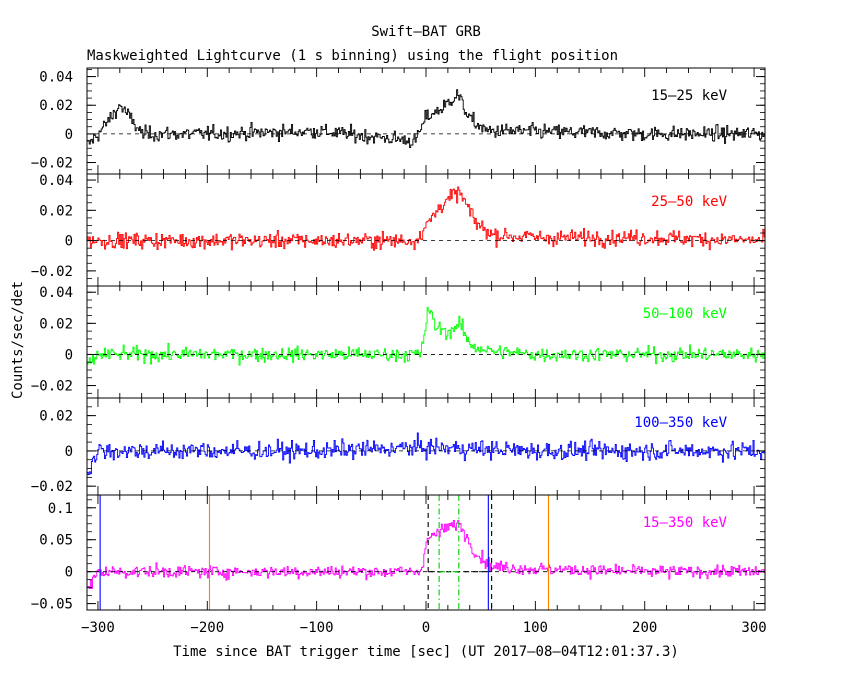 The width and height of the screenshot is (850, 680). Describe the element at coordinates (535, 628) in the screenshot. I see `x-tick-label: 100` at that location.